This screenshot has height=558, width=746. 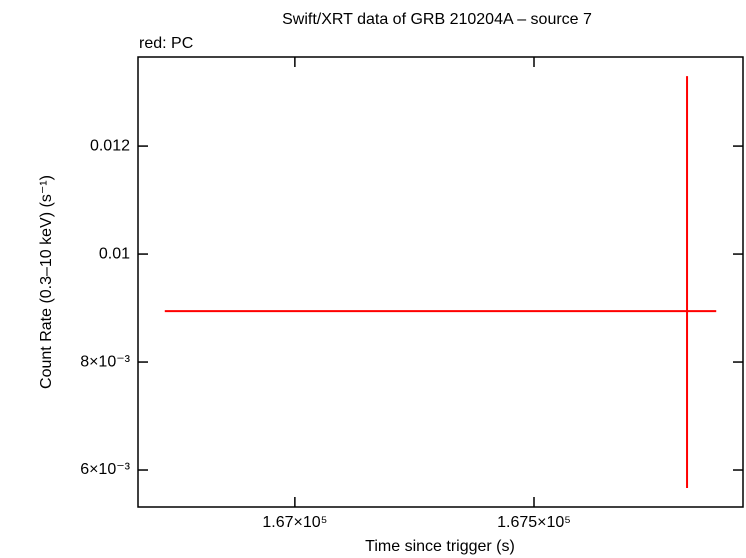 I want to click on y-tick-label: 6×10⁻³, so click(x=105, y=469).